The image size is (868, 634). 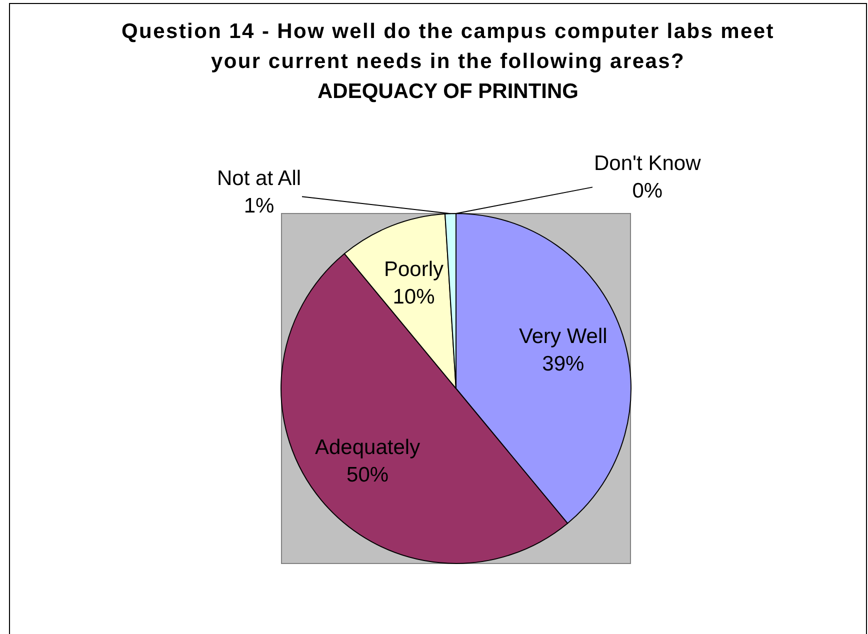 I want to click on slice-label: Not at All, so click(x=259, y=178).